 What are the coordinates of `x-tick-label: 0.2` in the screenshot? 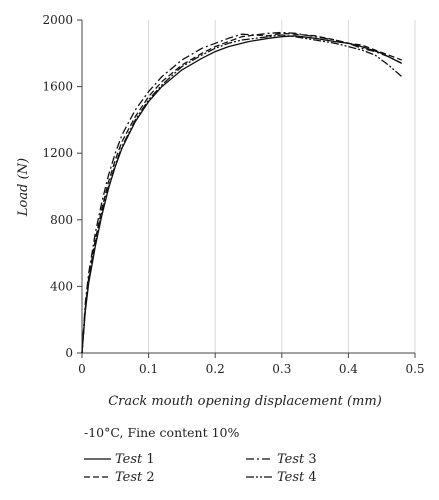 It's located at (215, 369).